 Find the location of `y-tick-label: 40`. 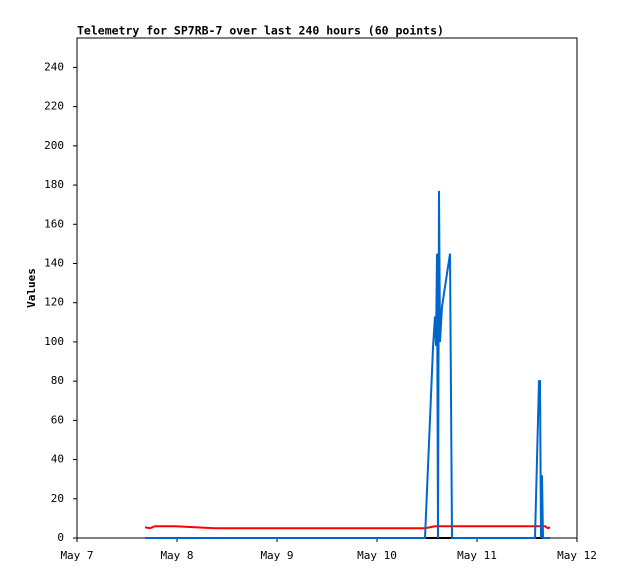

y-tick-label: 40 is located at coordinates (57, 459).